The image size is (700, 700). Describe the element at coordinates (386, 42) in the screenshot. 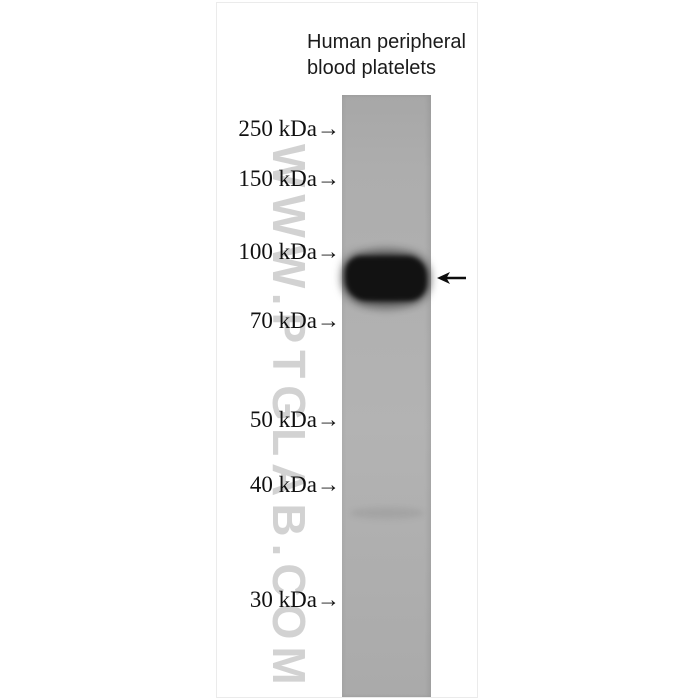

I see `sample-label-line1: Human peripheral` at that location.